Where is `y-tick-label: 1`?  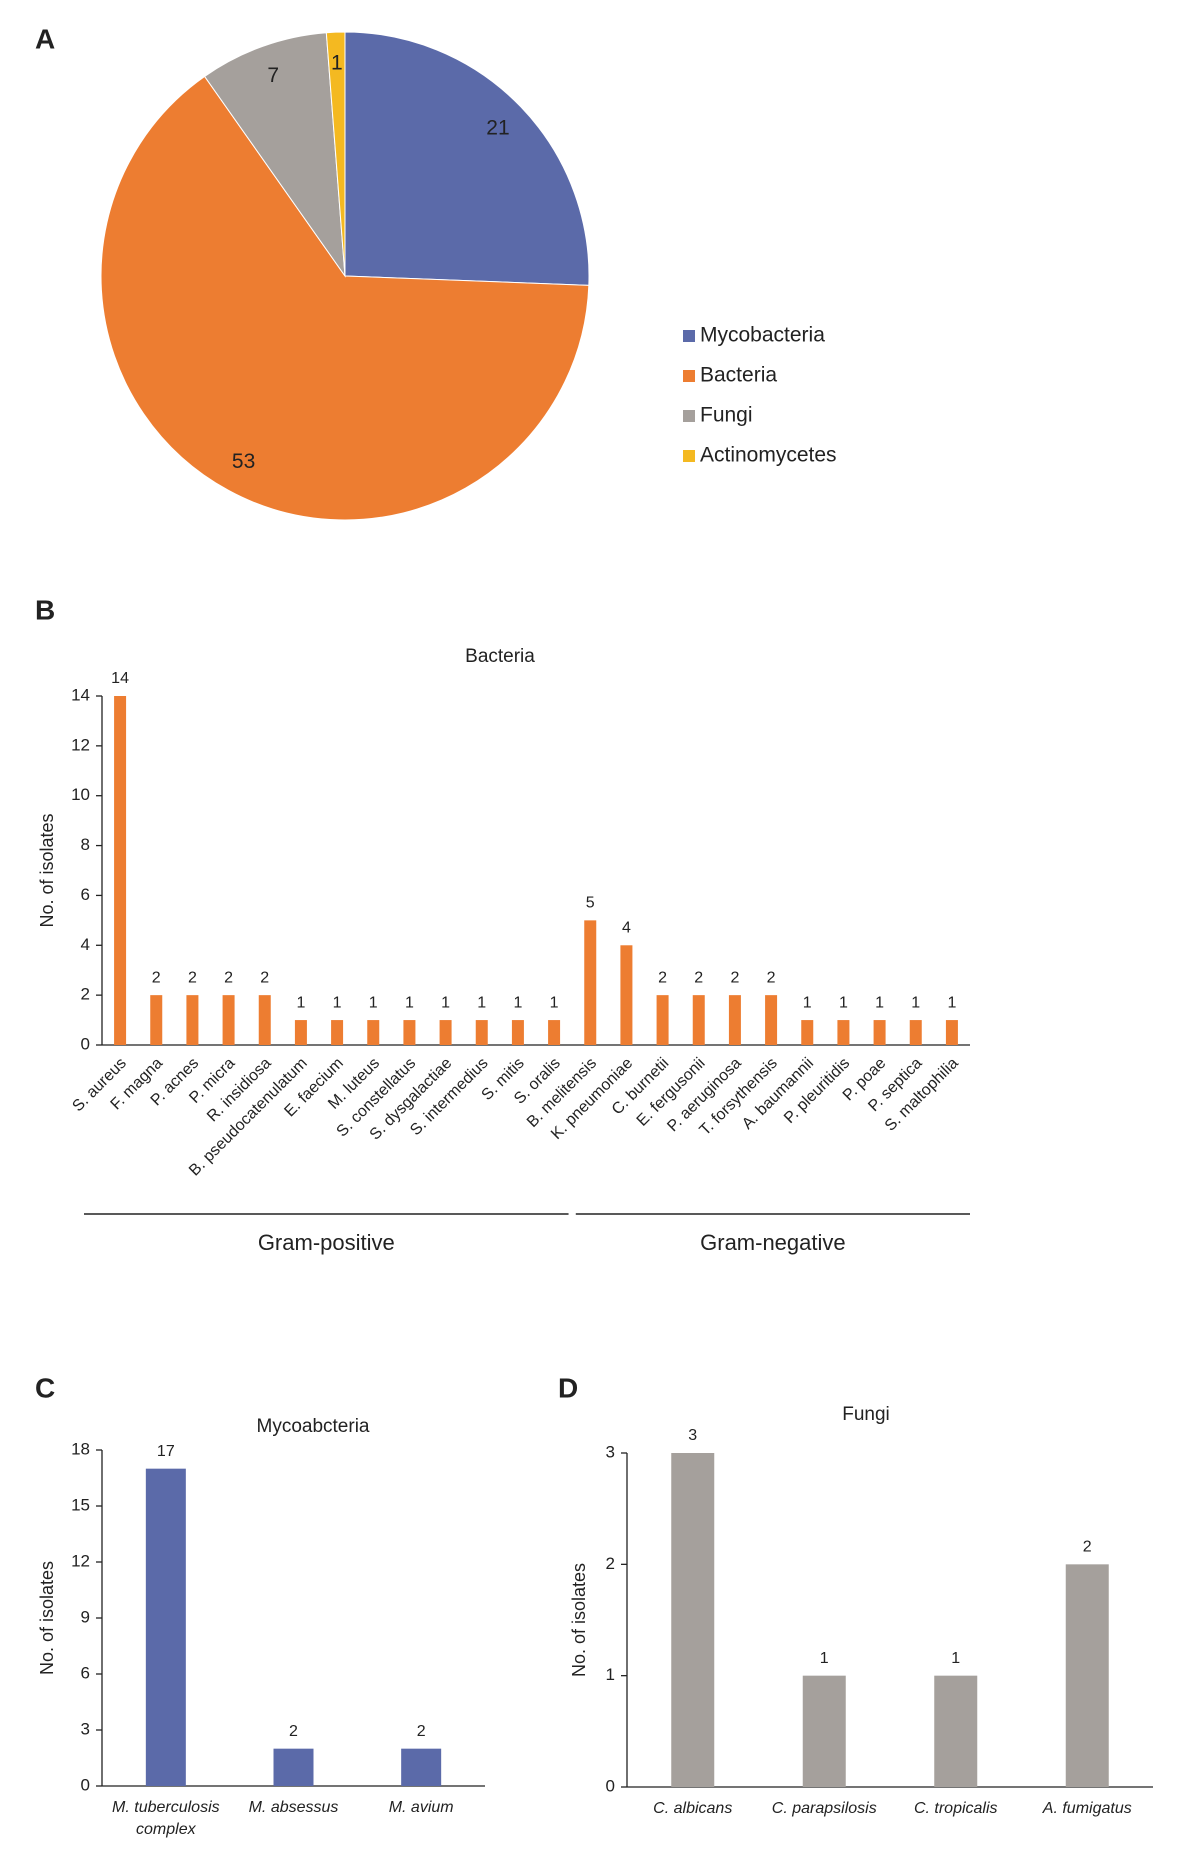
y-tick-label: 1 is located at coordinates (610, 1674).